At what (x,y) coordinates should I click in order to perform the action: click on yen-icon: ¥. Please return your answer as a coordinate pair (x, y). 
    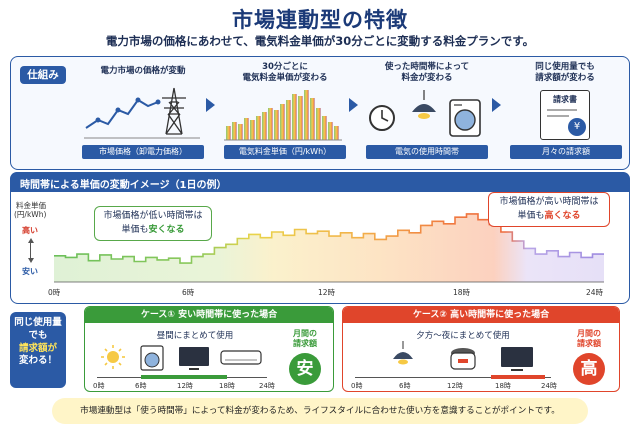
    Looking at the image, I should click on (577, 127).